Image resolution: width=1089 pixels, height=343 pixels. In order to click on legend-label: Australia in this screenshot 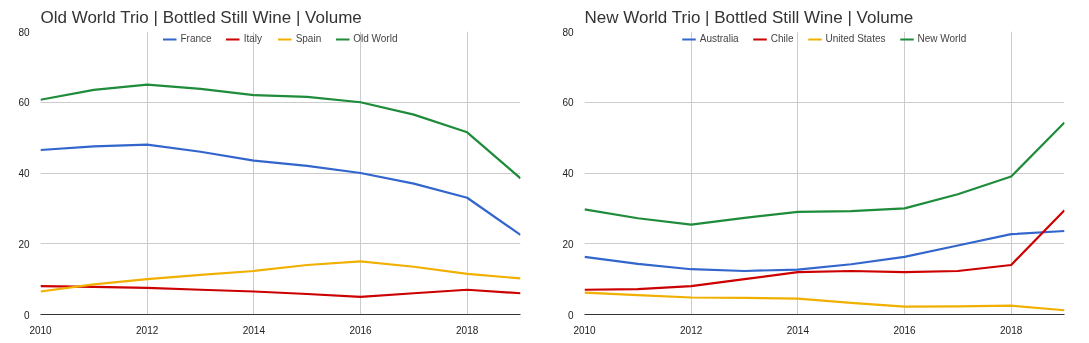, I will do `click(719, 38)`.